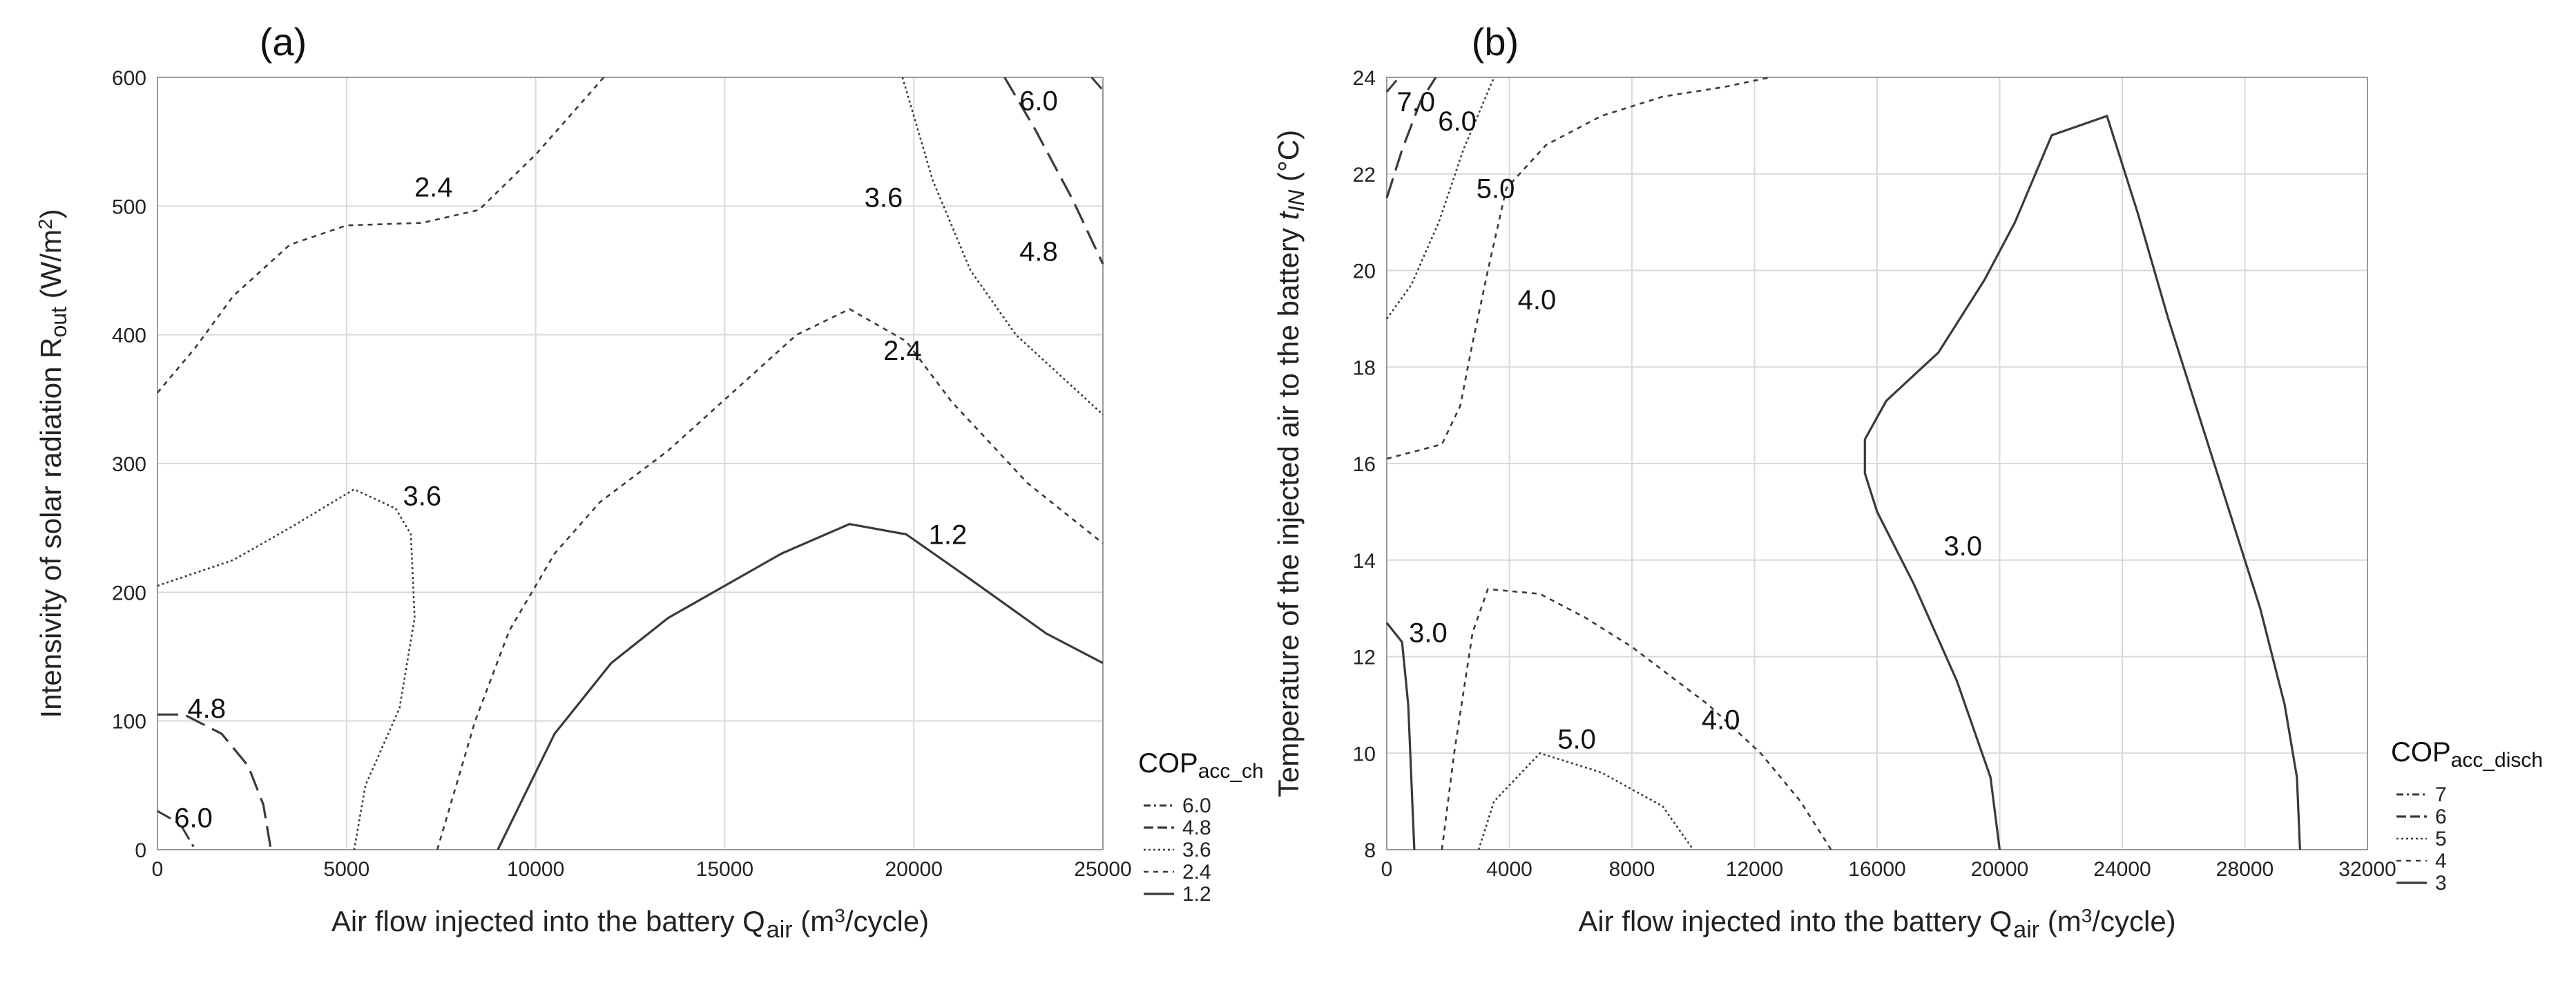  I want to click on legend-title: COPacc_ch, so click(1201, 765).